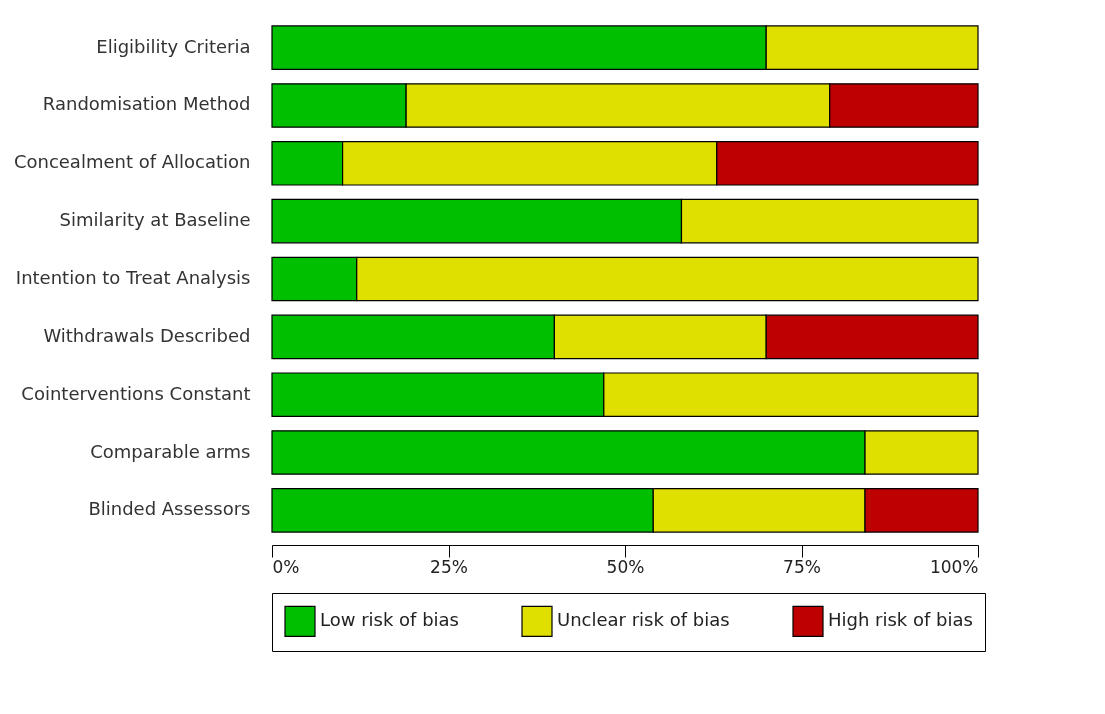 This screenshot has width=1105, height=714. What do you see at coordinates (136, 393) in the screenshot?
I see `y-tick-label: Cointerventions Constant` at bounding box center [136, 393].